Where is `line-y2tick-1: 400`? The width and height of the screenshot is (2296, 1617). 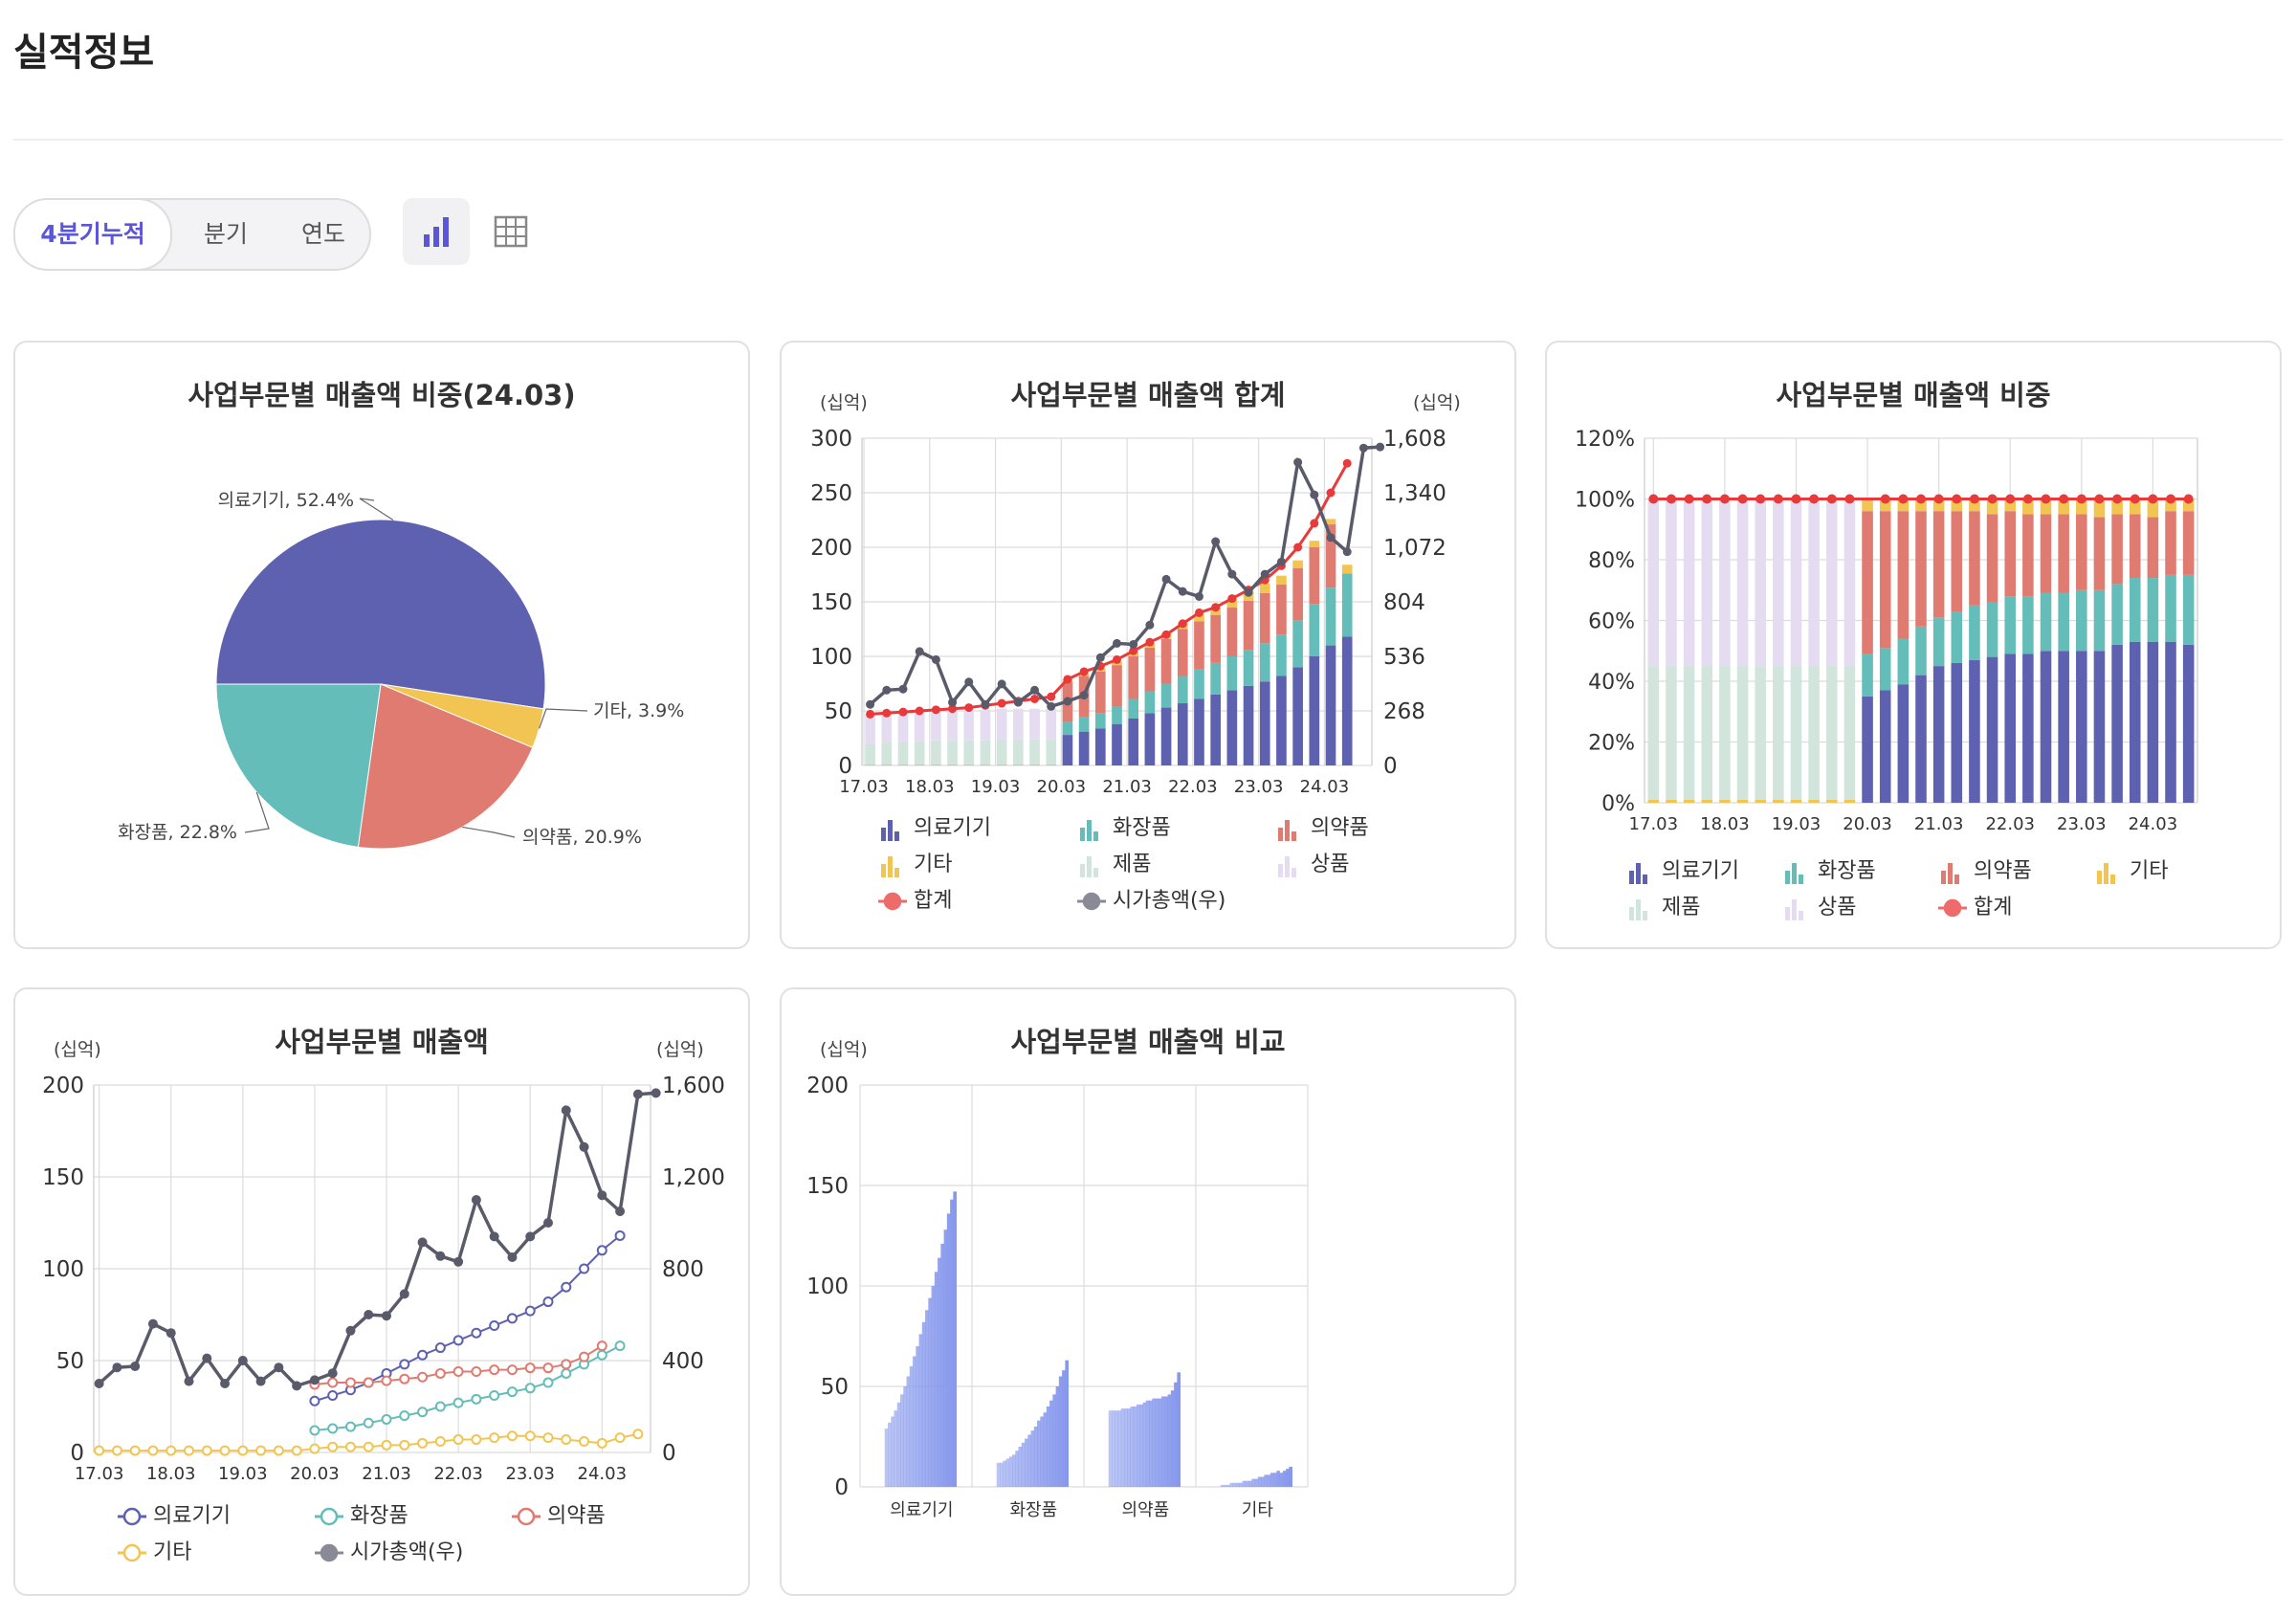
line-y2tick-1: 400 is located at coordinates (683, 1361).